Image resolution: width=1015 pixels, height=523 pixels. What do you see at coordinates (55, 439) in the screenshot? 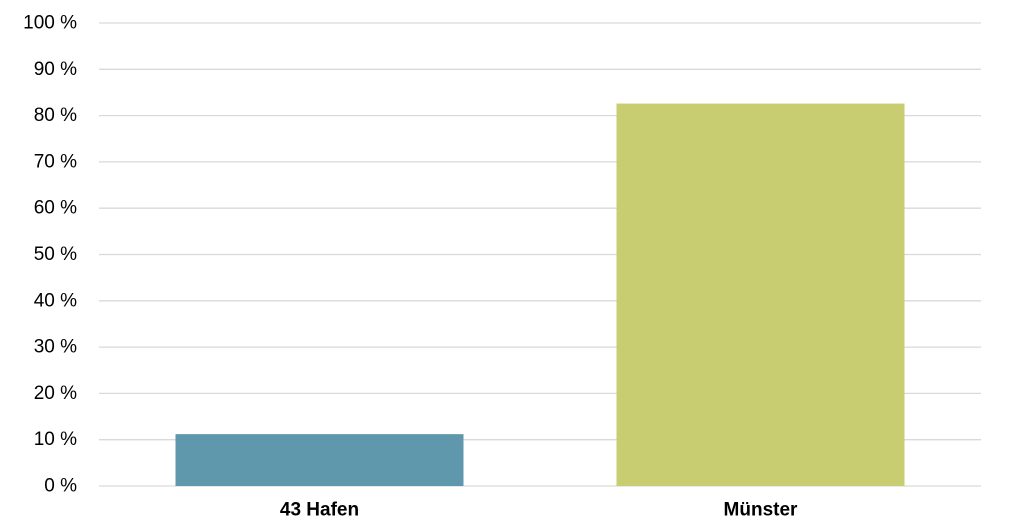
I see `y-tick-label: 10 %` at bounding box center [55, 439].